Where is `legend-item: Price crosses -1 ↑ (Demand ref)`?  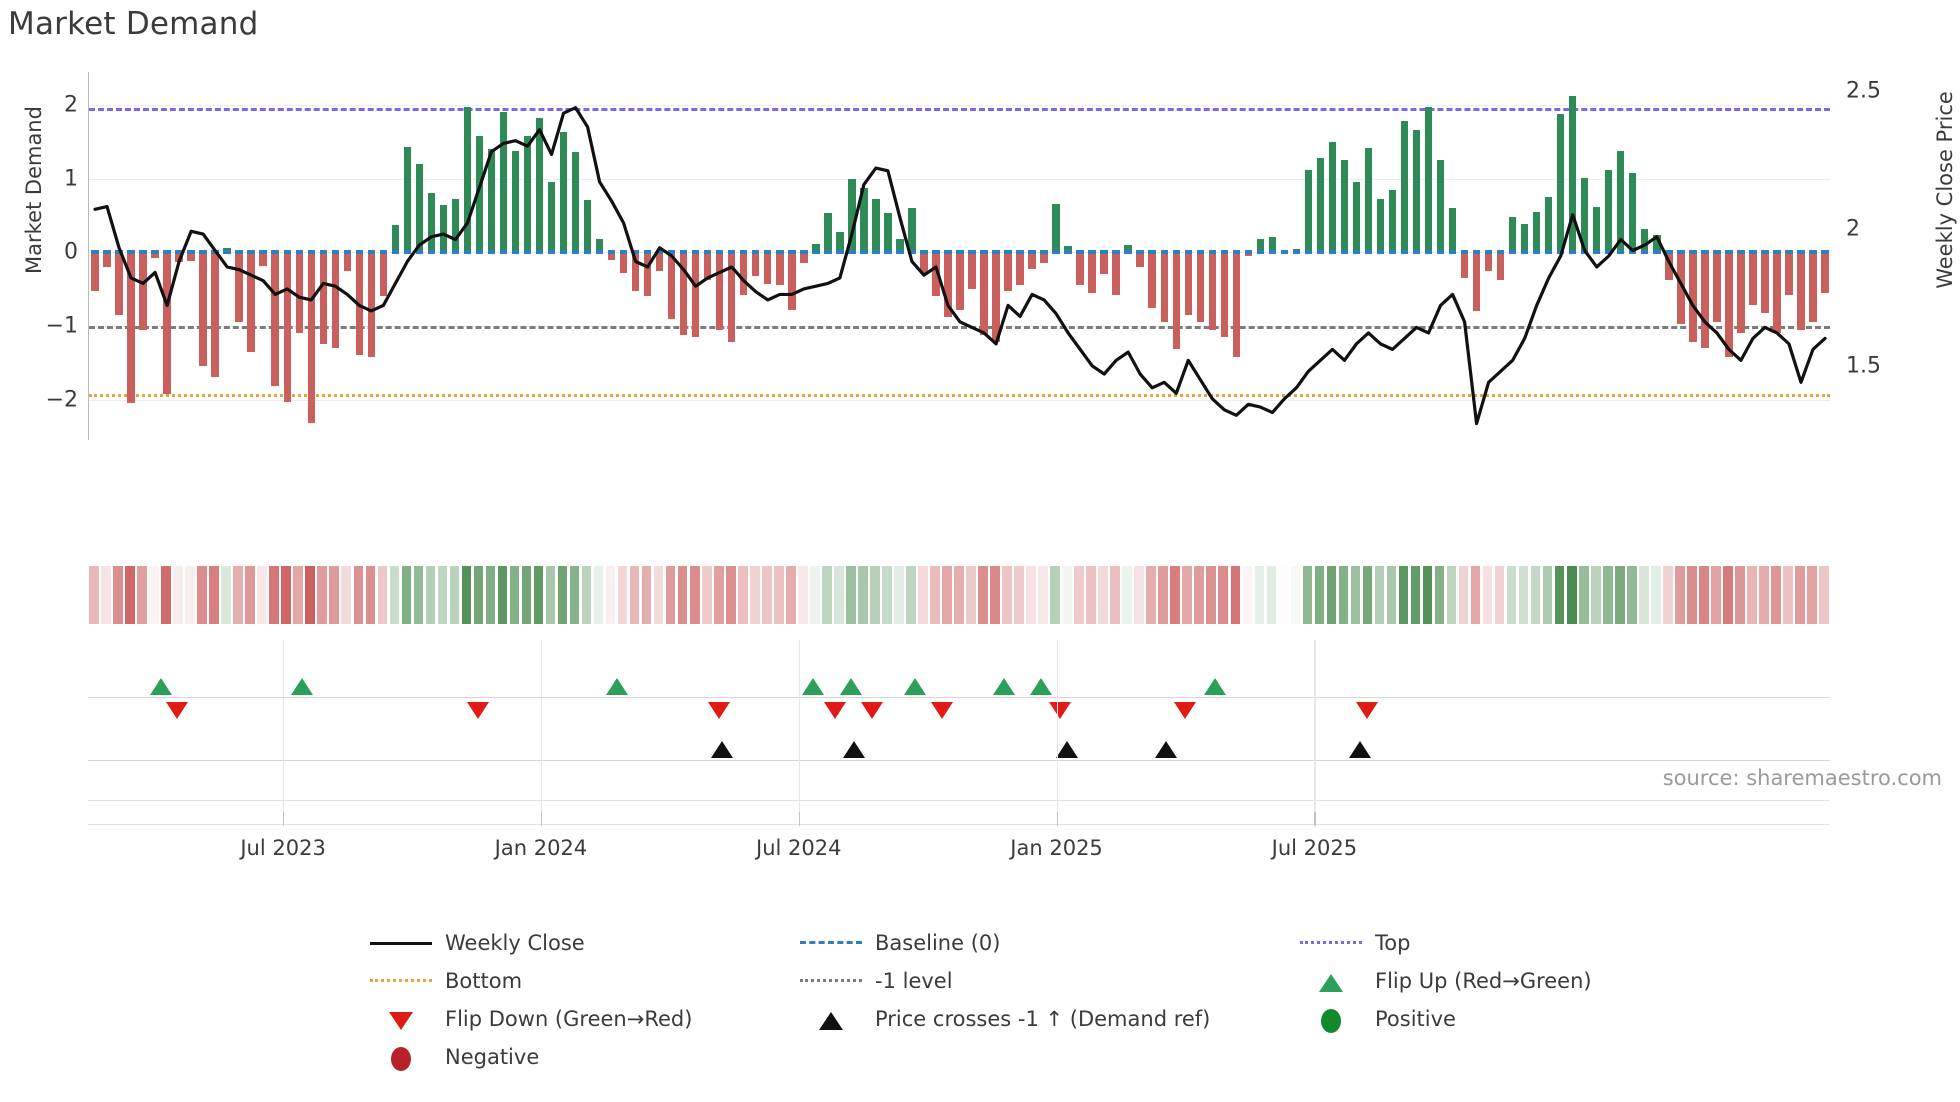 legend-item: Price crosses -1 ↑ (Demand ref) is located at coordinates (1050, 1019).